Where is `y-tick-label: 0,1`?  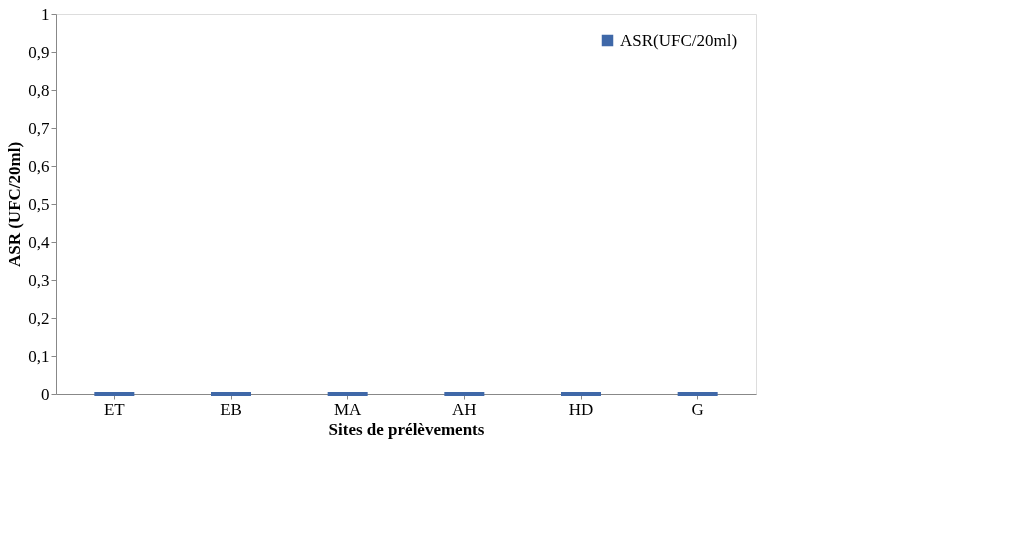 y-tick-label: 0,1 is located at coordinates (39, 356).